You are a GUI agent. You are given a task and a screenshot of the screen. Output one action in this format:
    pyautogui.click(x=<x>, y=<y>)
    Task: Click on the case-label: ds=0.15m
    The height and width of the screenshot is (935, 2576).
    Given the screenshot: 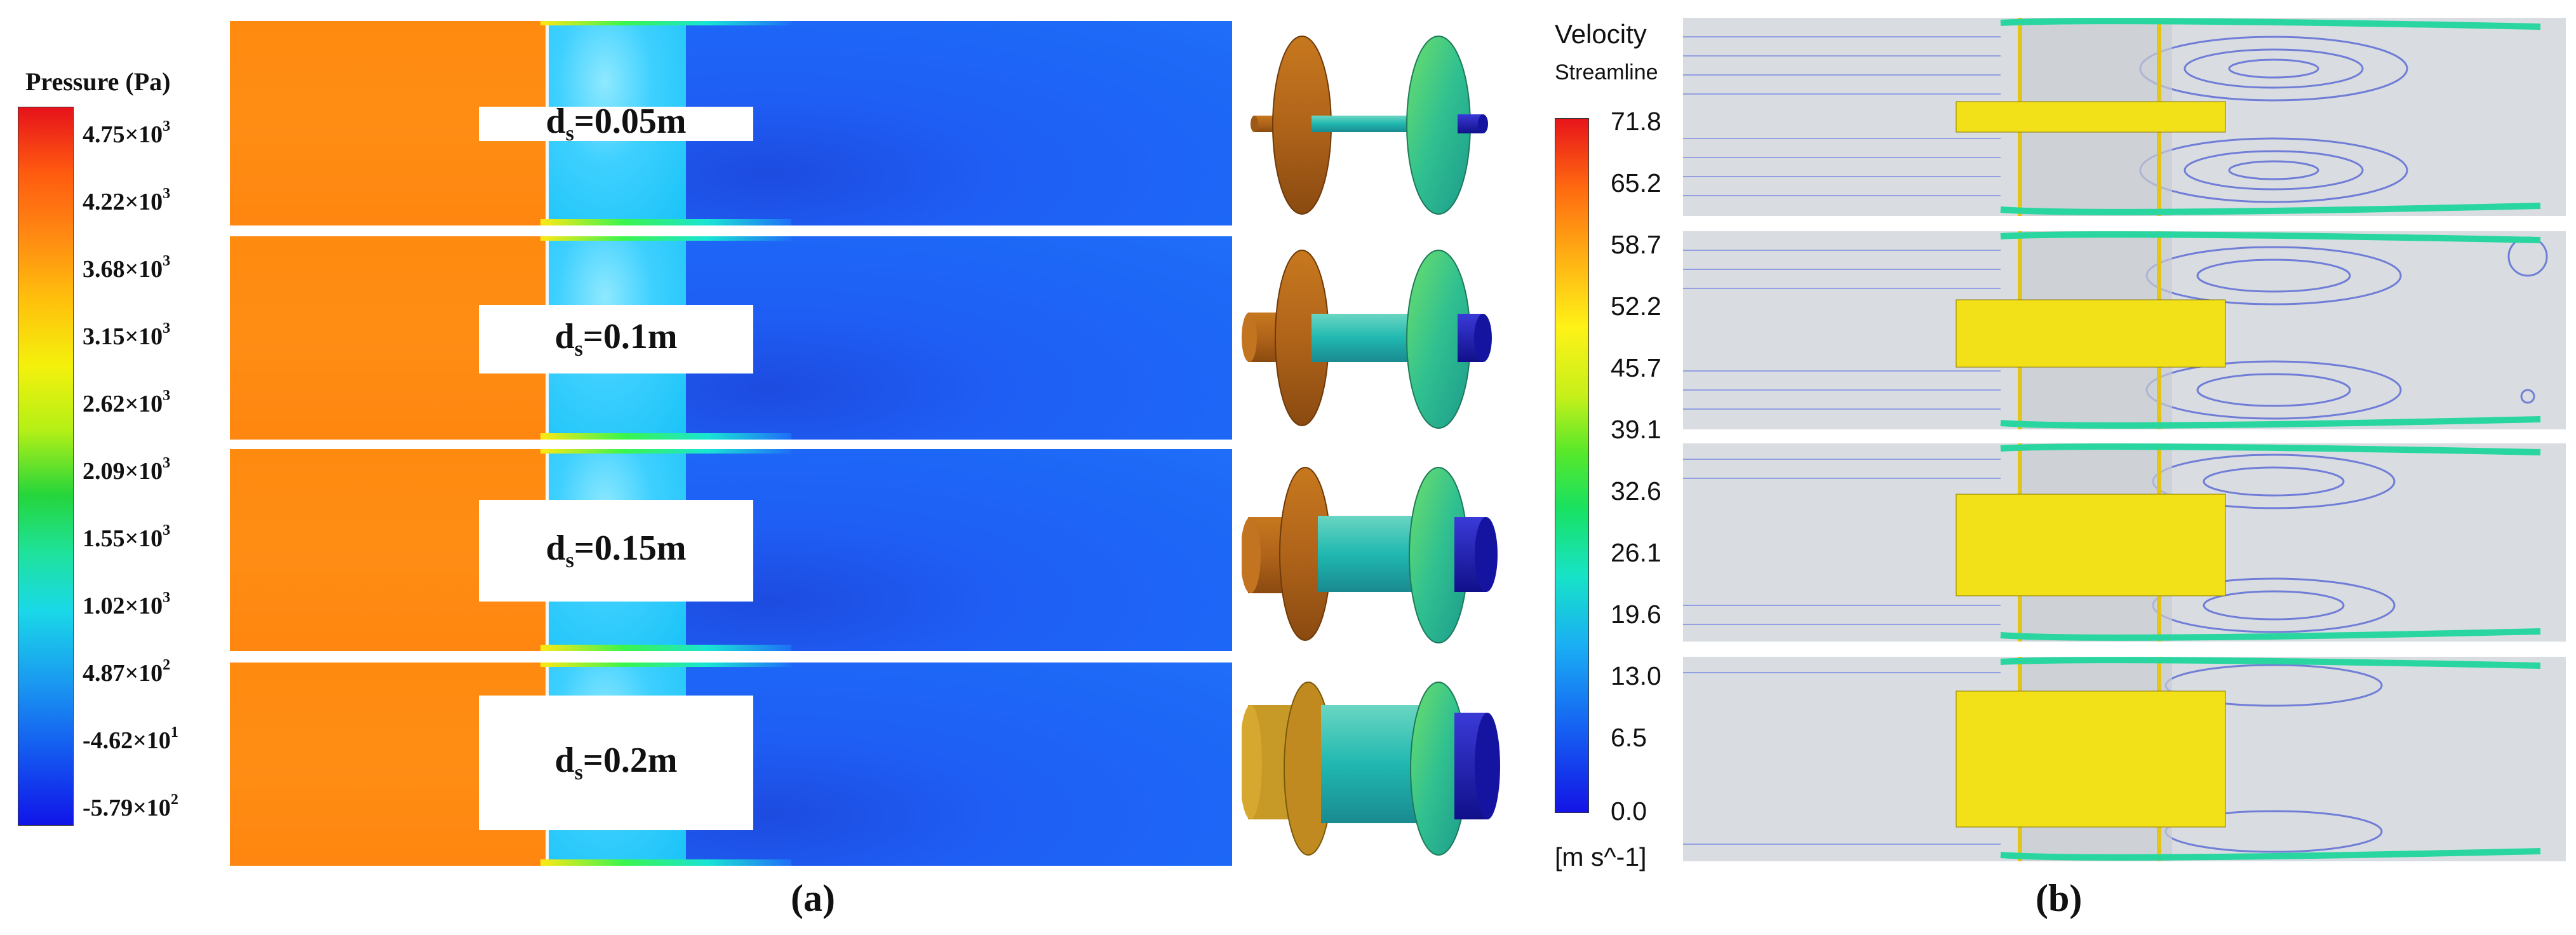 What is the action you would take?
    pyautogui.click(x=616, y=551)
    